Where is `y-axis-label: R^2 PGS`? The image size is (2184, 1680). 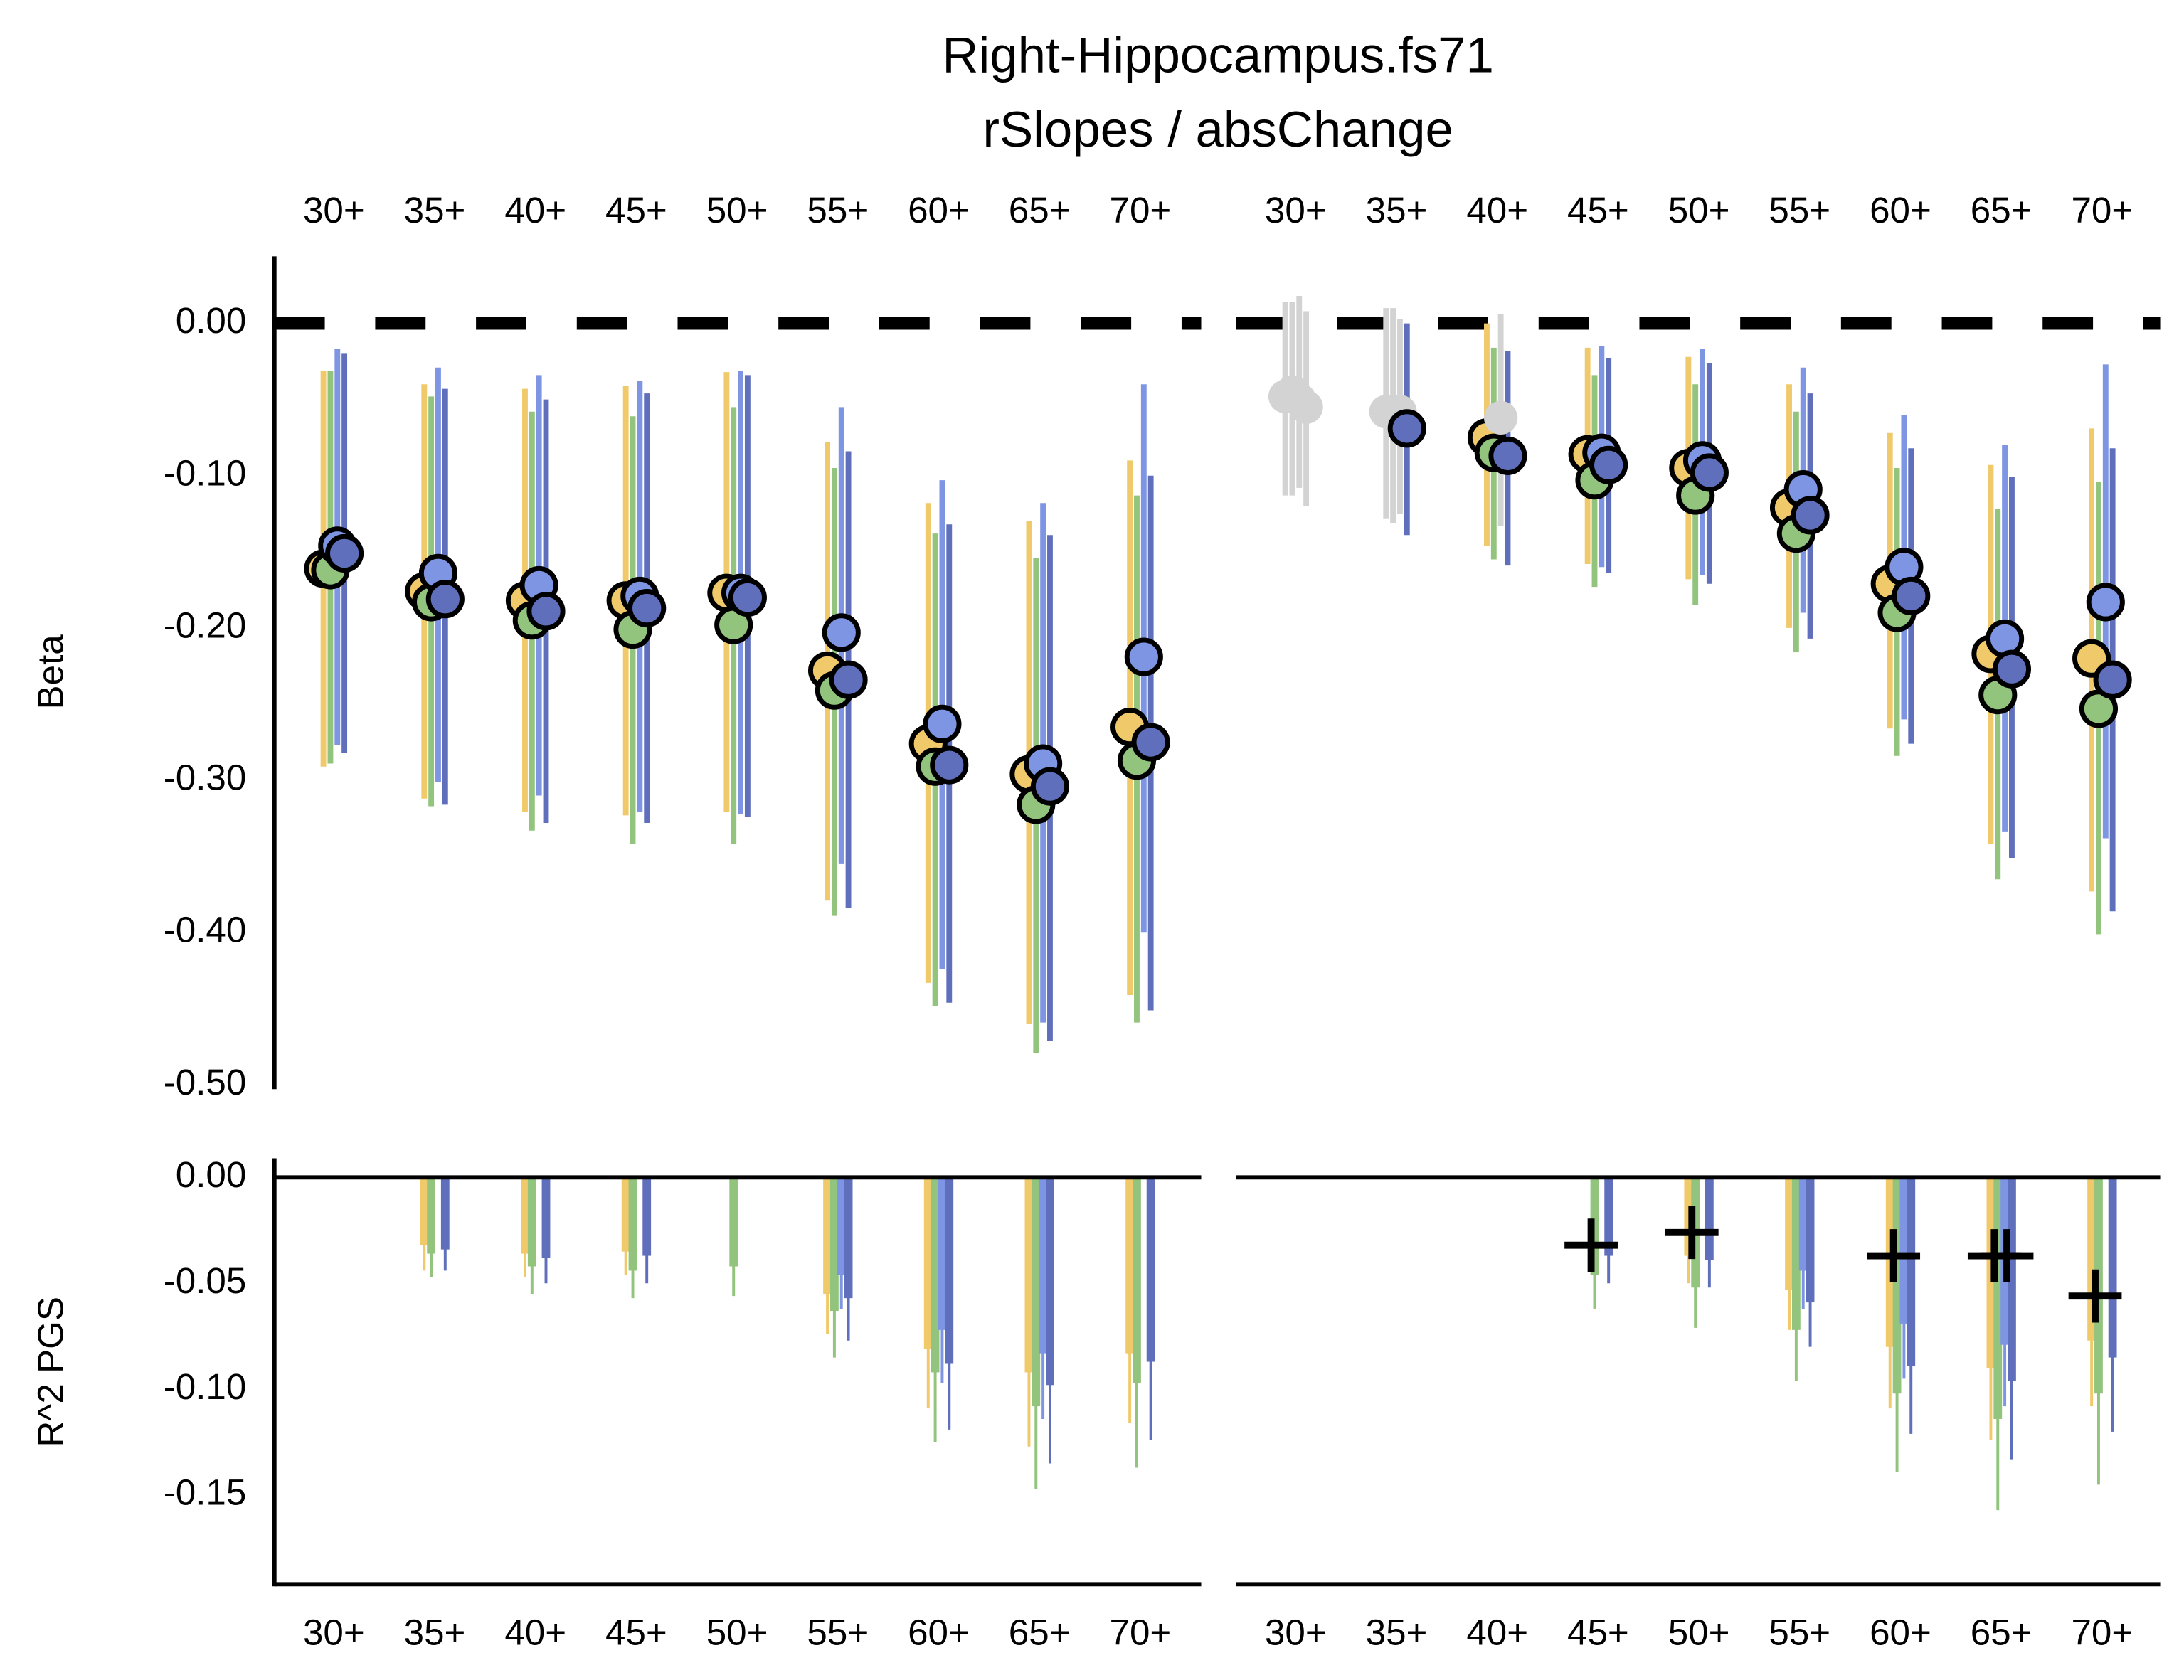
y-axis-label: R^2 PGS is located at coordinates (50, 1372).